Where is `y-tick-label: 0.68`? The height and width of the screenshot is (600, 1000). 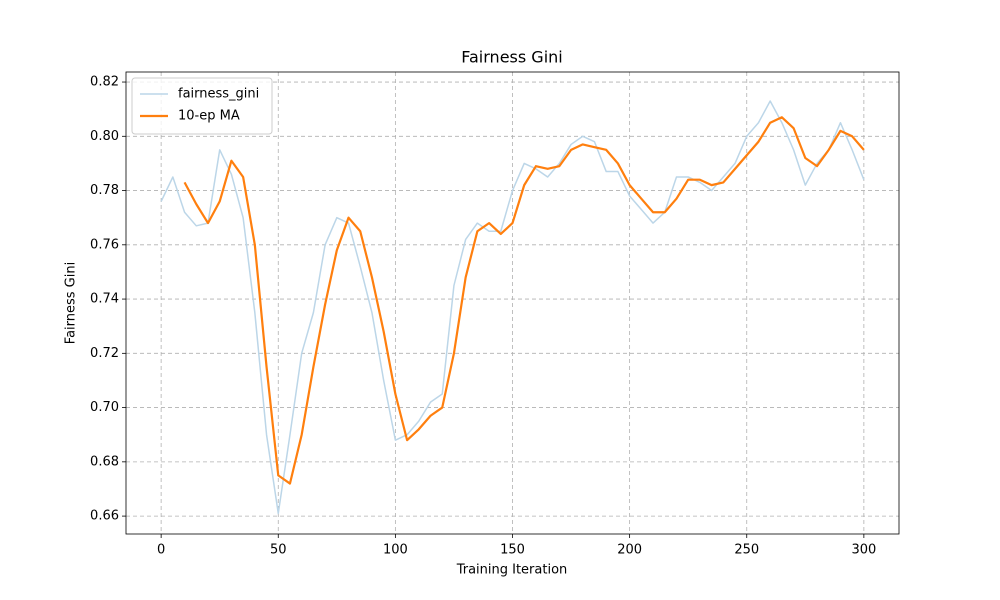
y-tick-label: 0.68 is located at coordinates (104, 461).